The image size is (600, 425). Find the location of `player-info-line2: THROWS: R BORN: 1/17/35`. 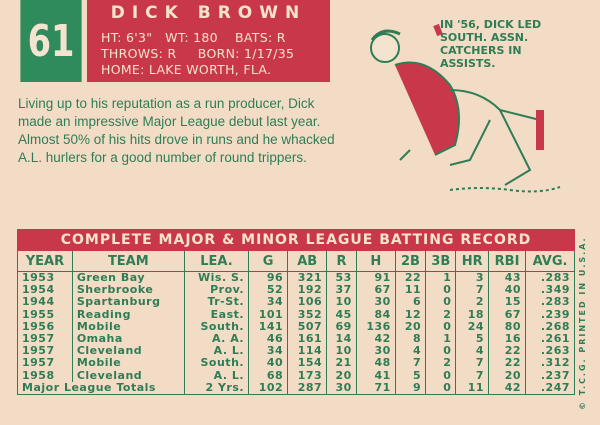

player-info-line2: THROWS: R BORN: 1/17/35 is located at coordinates (198, 53).